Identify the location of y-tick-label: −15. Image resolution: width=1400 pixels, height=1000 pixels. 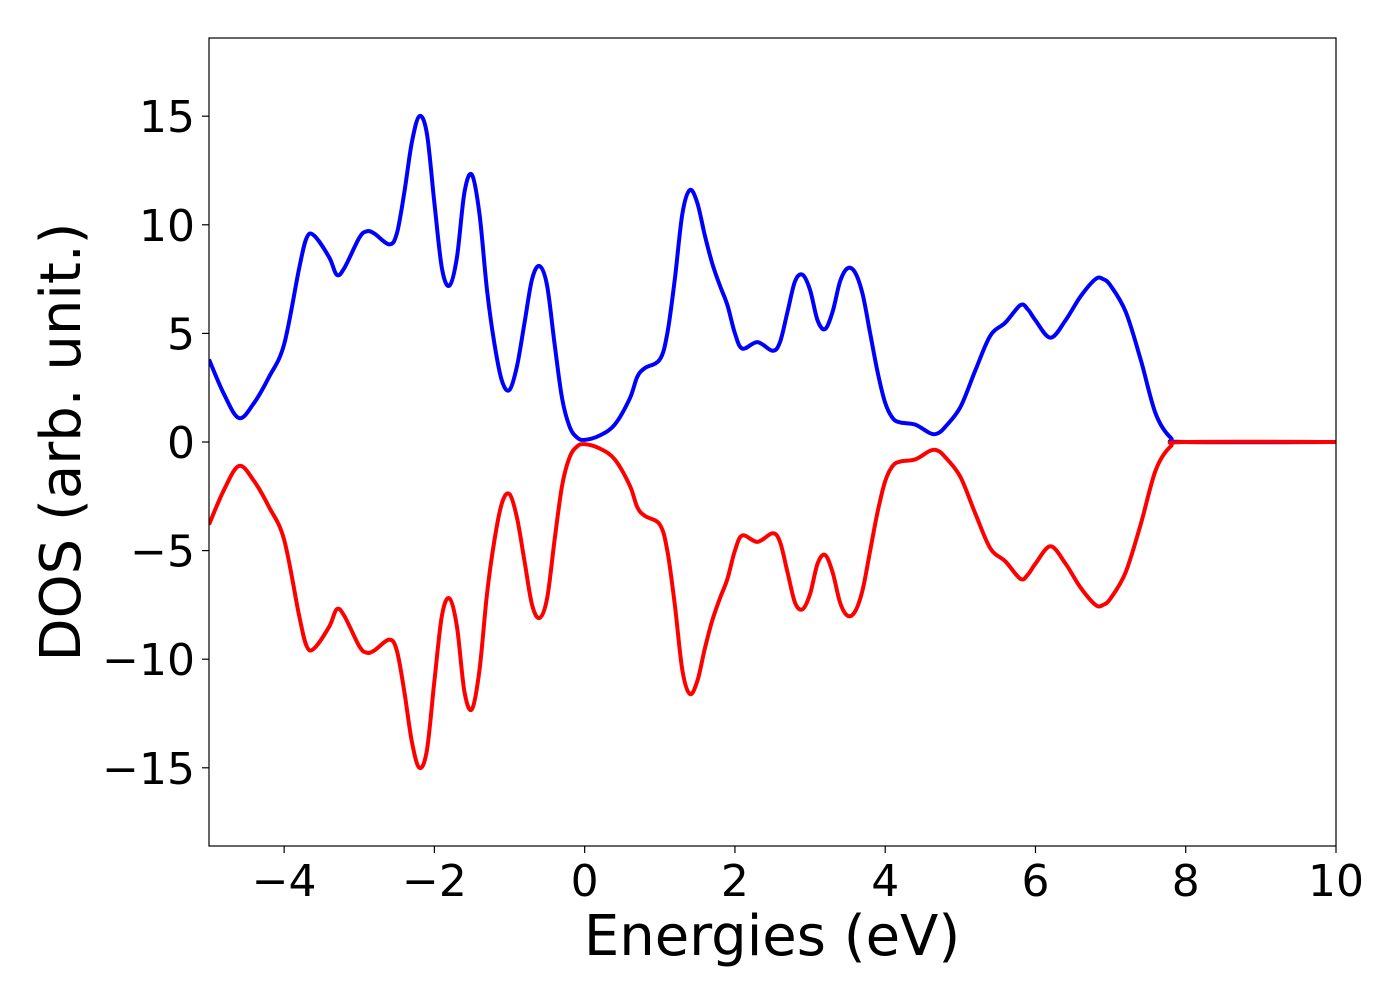
(148, 769).